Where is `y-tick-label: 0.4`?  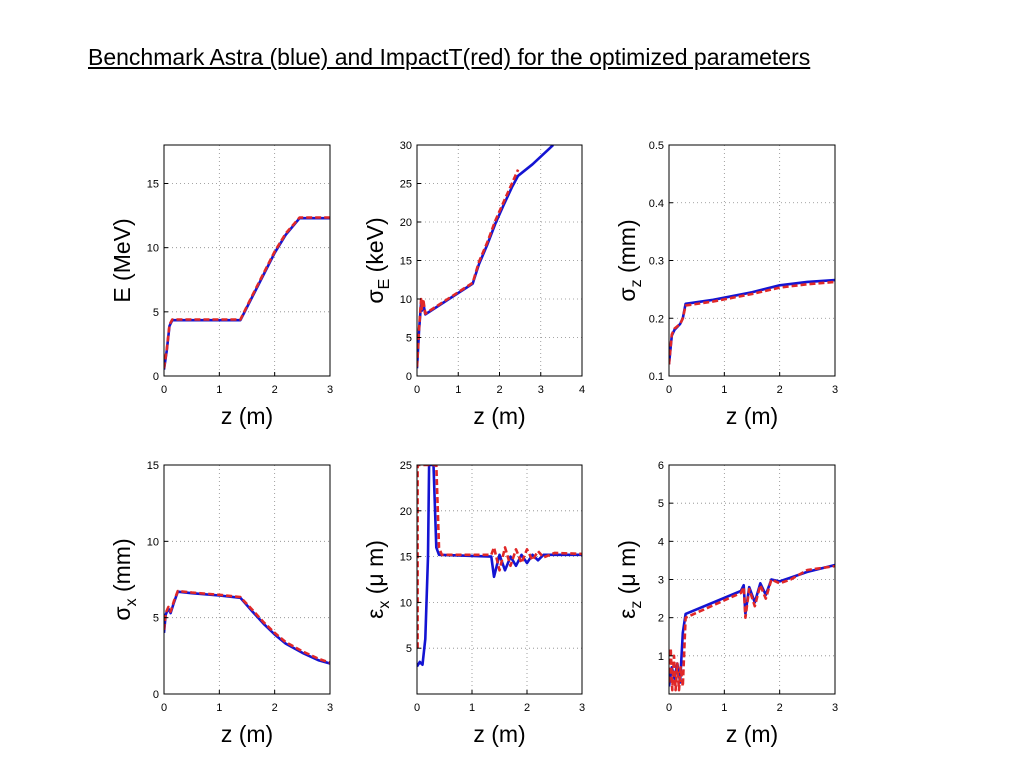
y-tick-label: 0.4 is located at coordinates (656, 204).